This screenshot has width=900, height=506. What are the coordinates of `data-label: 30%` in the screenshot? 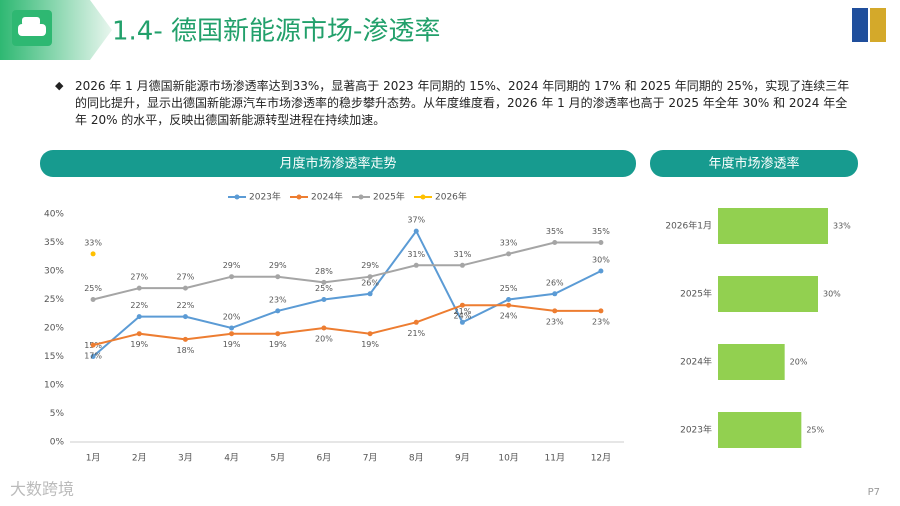 It's located at (832, 294).